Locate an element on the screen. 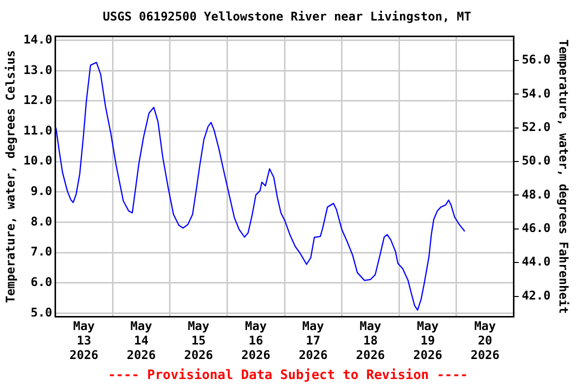 The image size is (576, 384). y2-tick-label: 52.0 is located at coordinates (536, 127).